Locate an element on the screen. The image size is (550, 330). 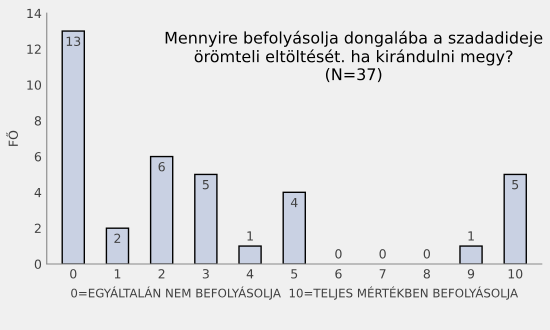
data-label: 13 is located at coordinates (73, 41).